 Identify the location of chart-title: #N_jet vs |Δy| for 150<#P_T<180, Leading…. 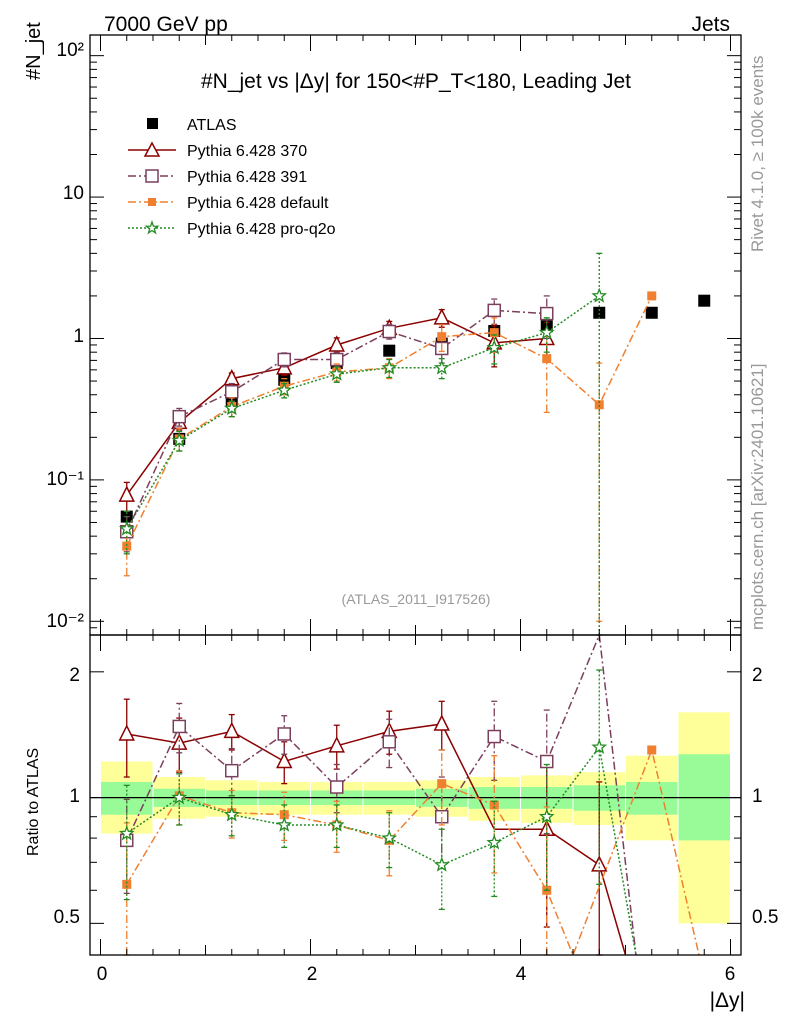
(416, 81).